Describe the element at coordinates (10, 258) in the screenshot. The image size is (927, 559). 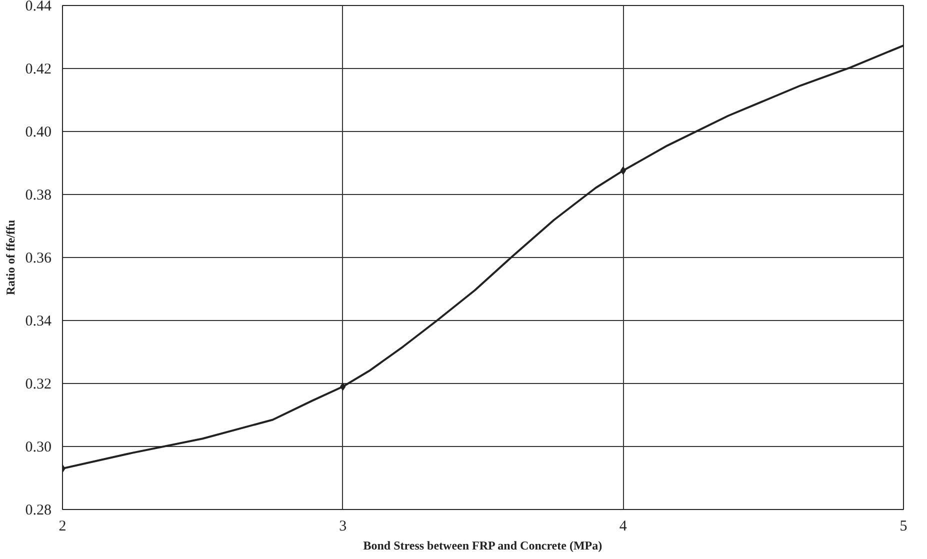
I see `y-axis-title: Ratio of ffe/ffu` at that location.